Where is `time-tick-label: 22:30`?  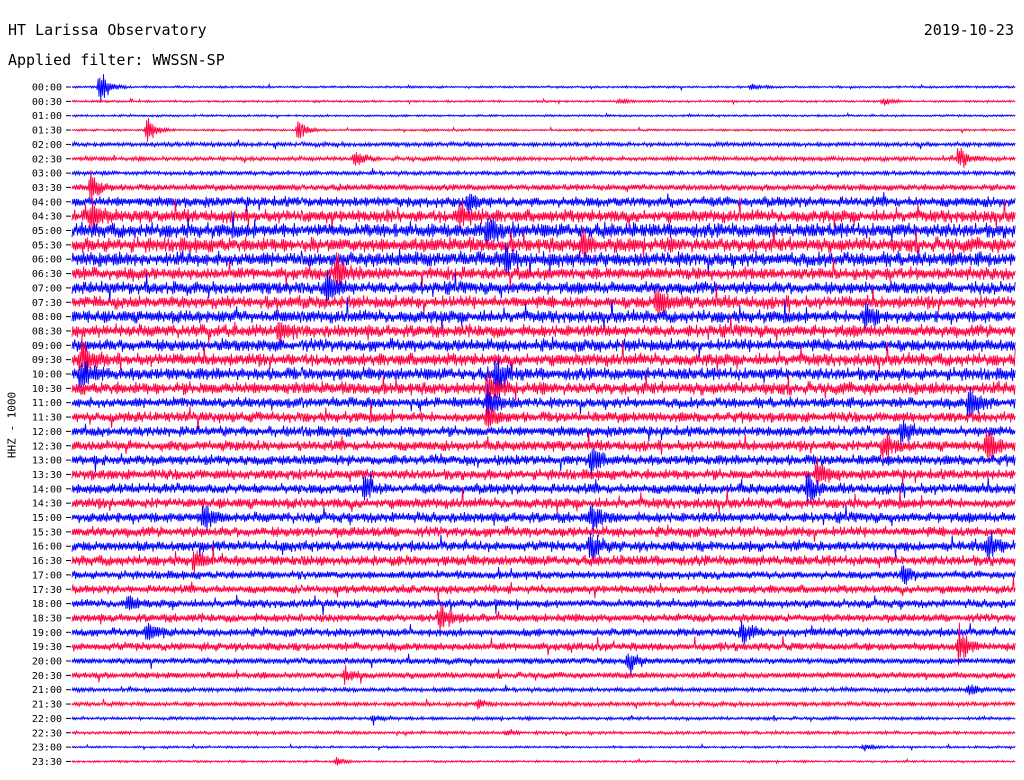 time-tick-label: 22:30 is located at coordinates (47, 733).